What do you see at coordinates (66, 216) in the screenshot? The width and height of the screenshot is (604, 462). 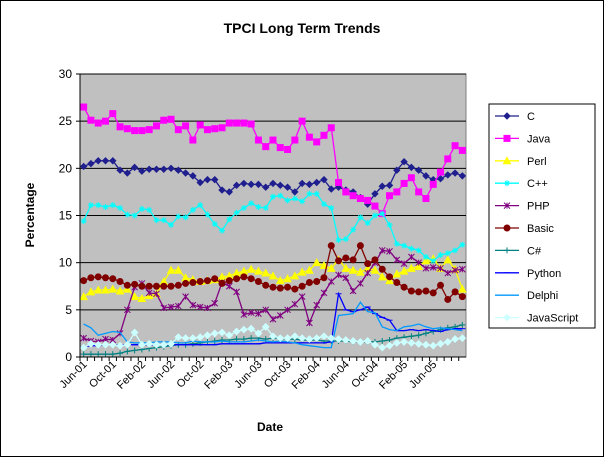 I see `y-tick-label: 15` at bounding box center [66, 216].